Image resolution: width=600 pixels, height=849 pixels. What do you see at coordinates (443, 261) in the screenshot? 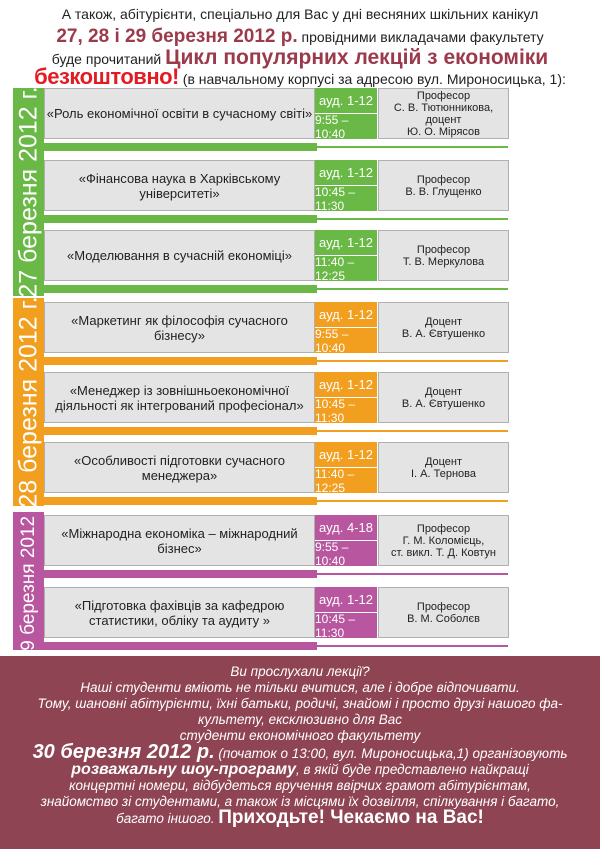
I see `lecturer-line: Т. В. Меркулова` at bounding box center [443, 261].